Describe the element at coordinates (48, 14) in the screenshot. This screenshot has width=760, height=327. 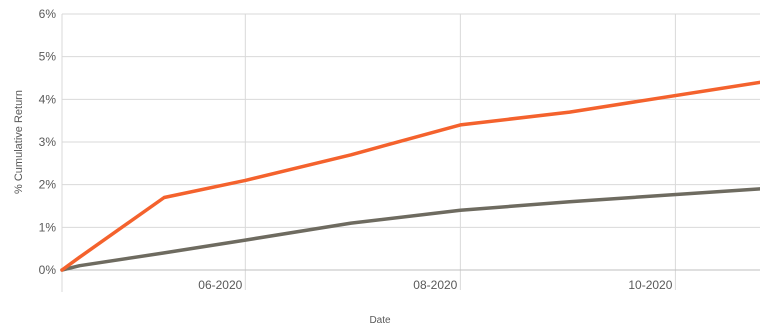
I see `y-tick-label: 6%` at that location.